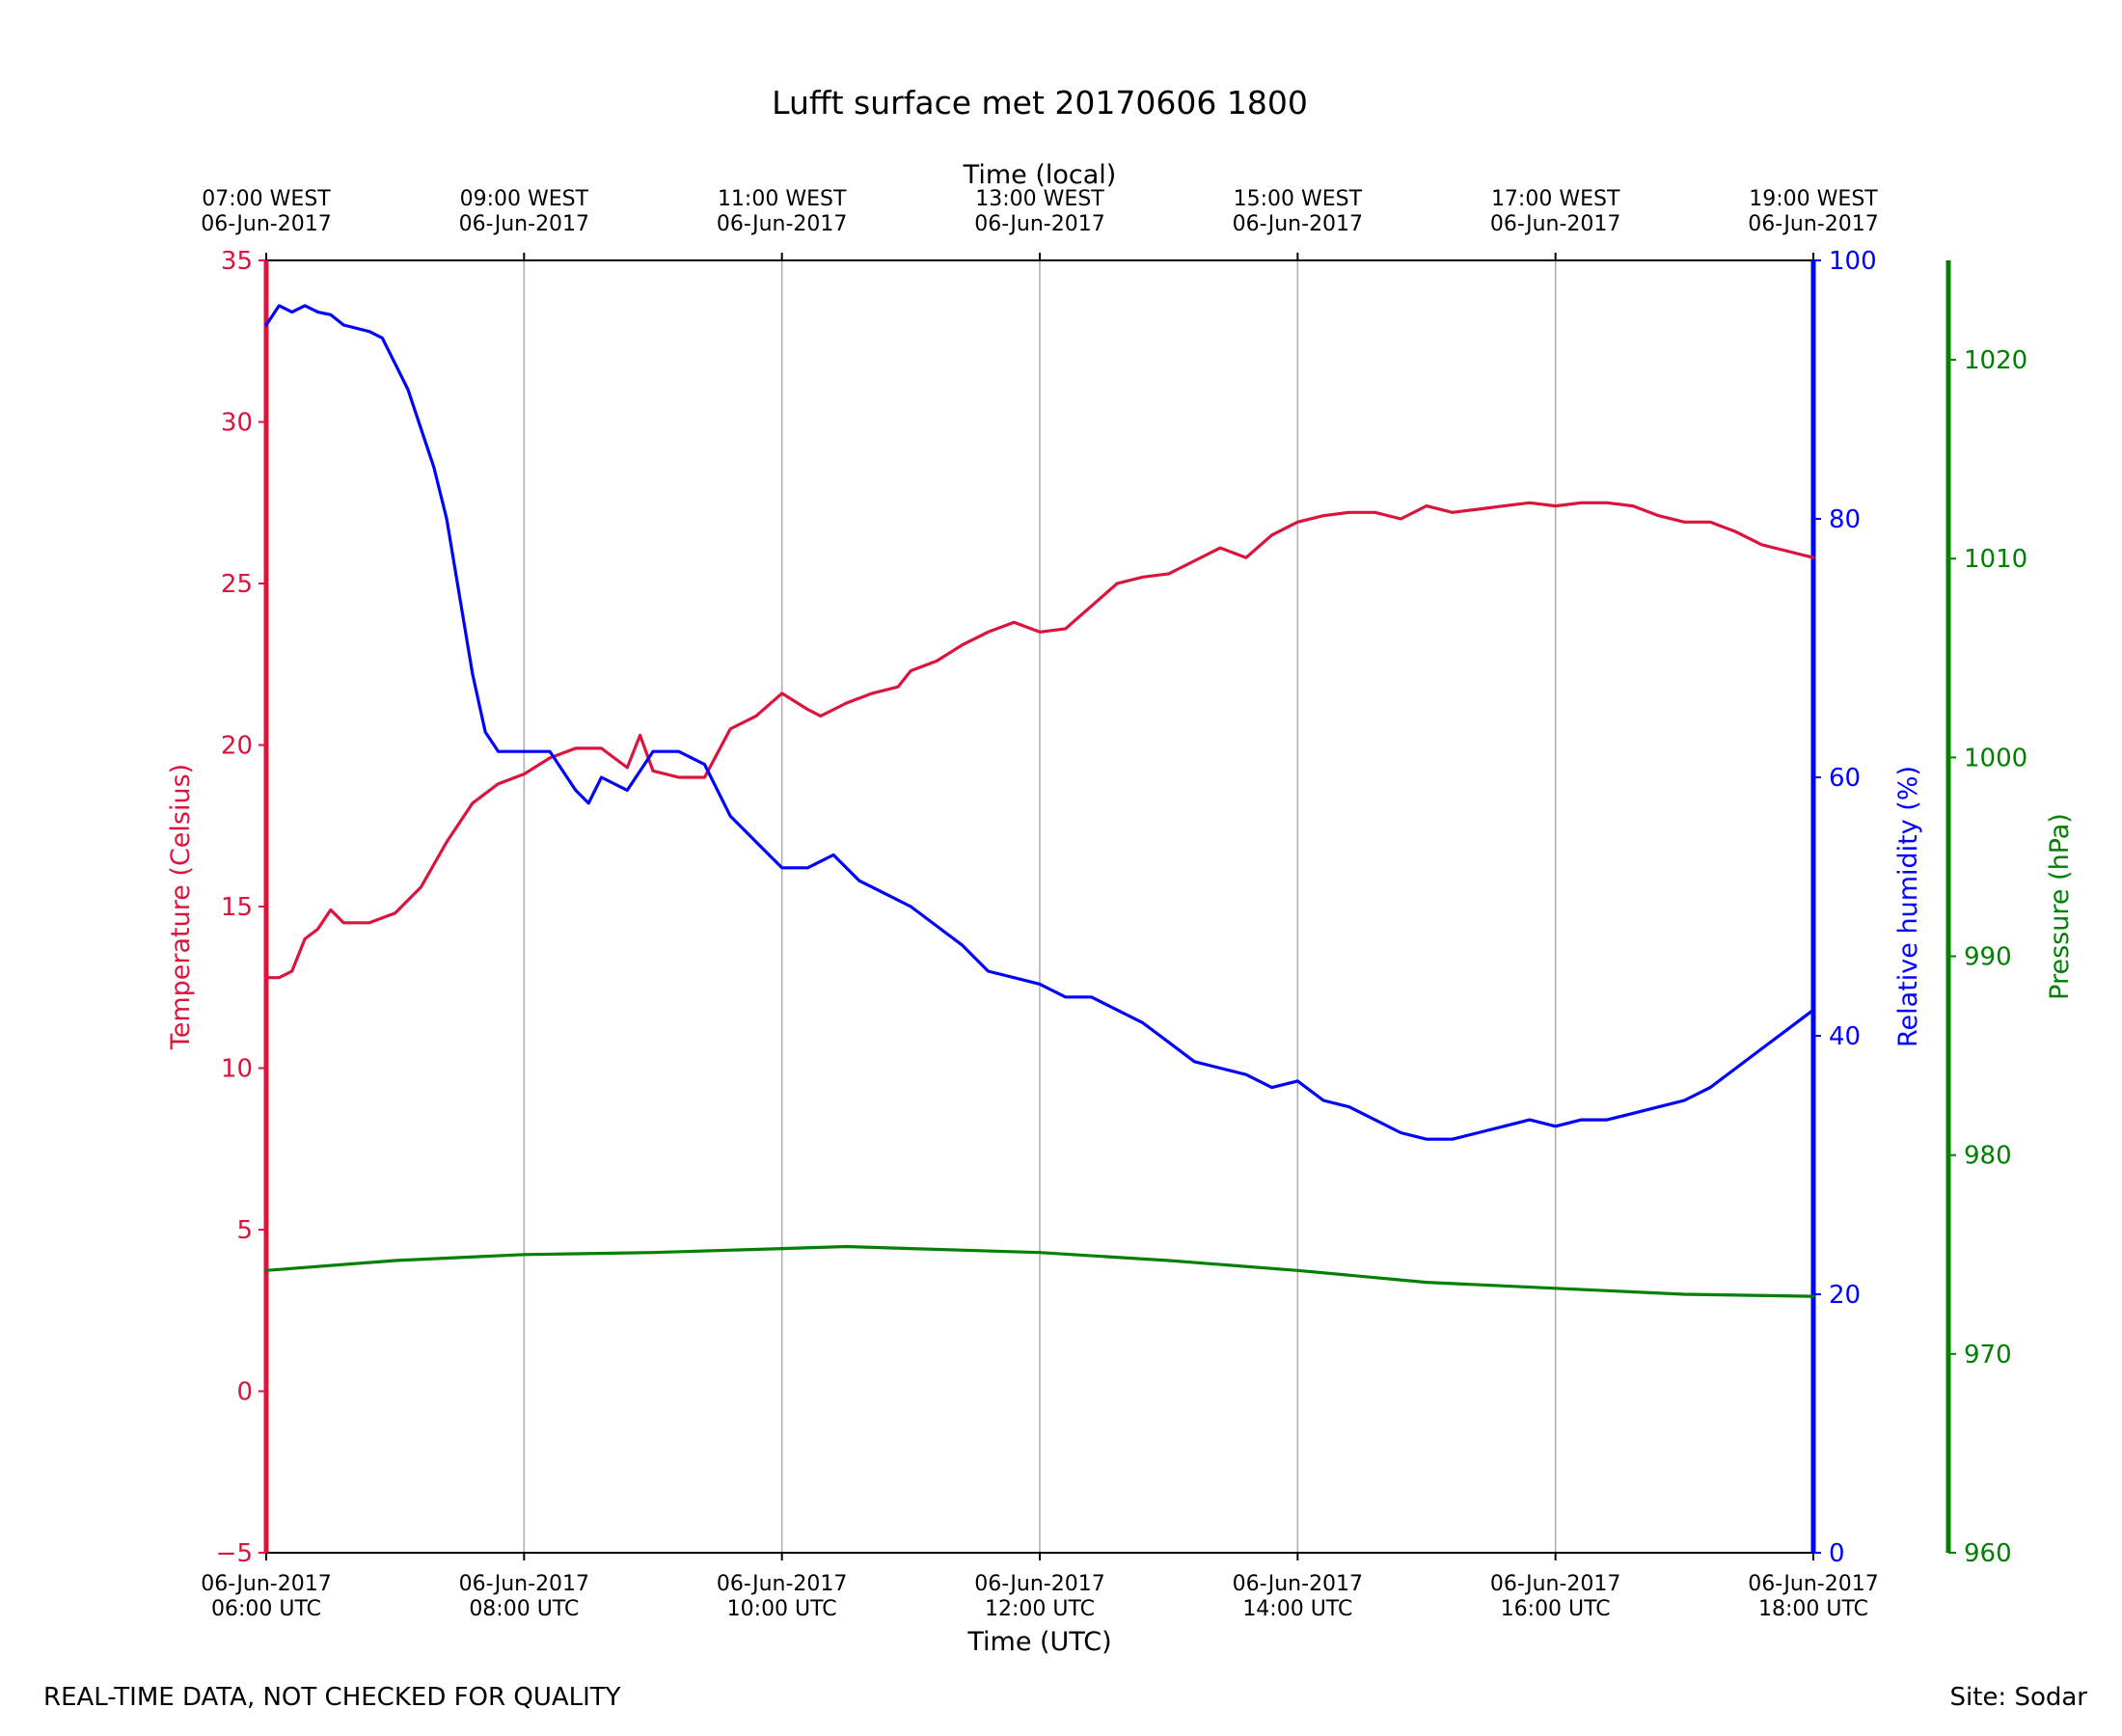 Image resolution: width=2122 pixels, height=1736 pixels. Describe the element at coordinates (235, 1553) in the screenshot. I see `temperature-tick-label: −5` at that location.